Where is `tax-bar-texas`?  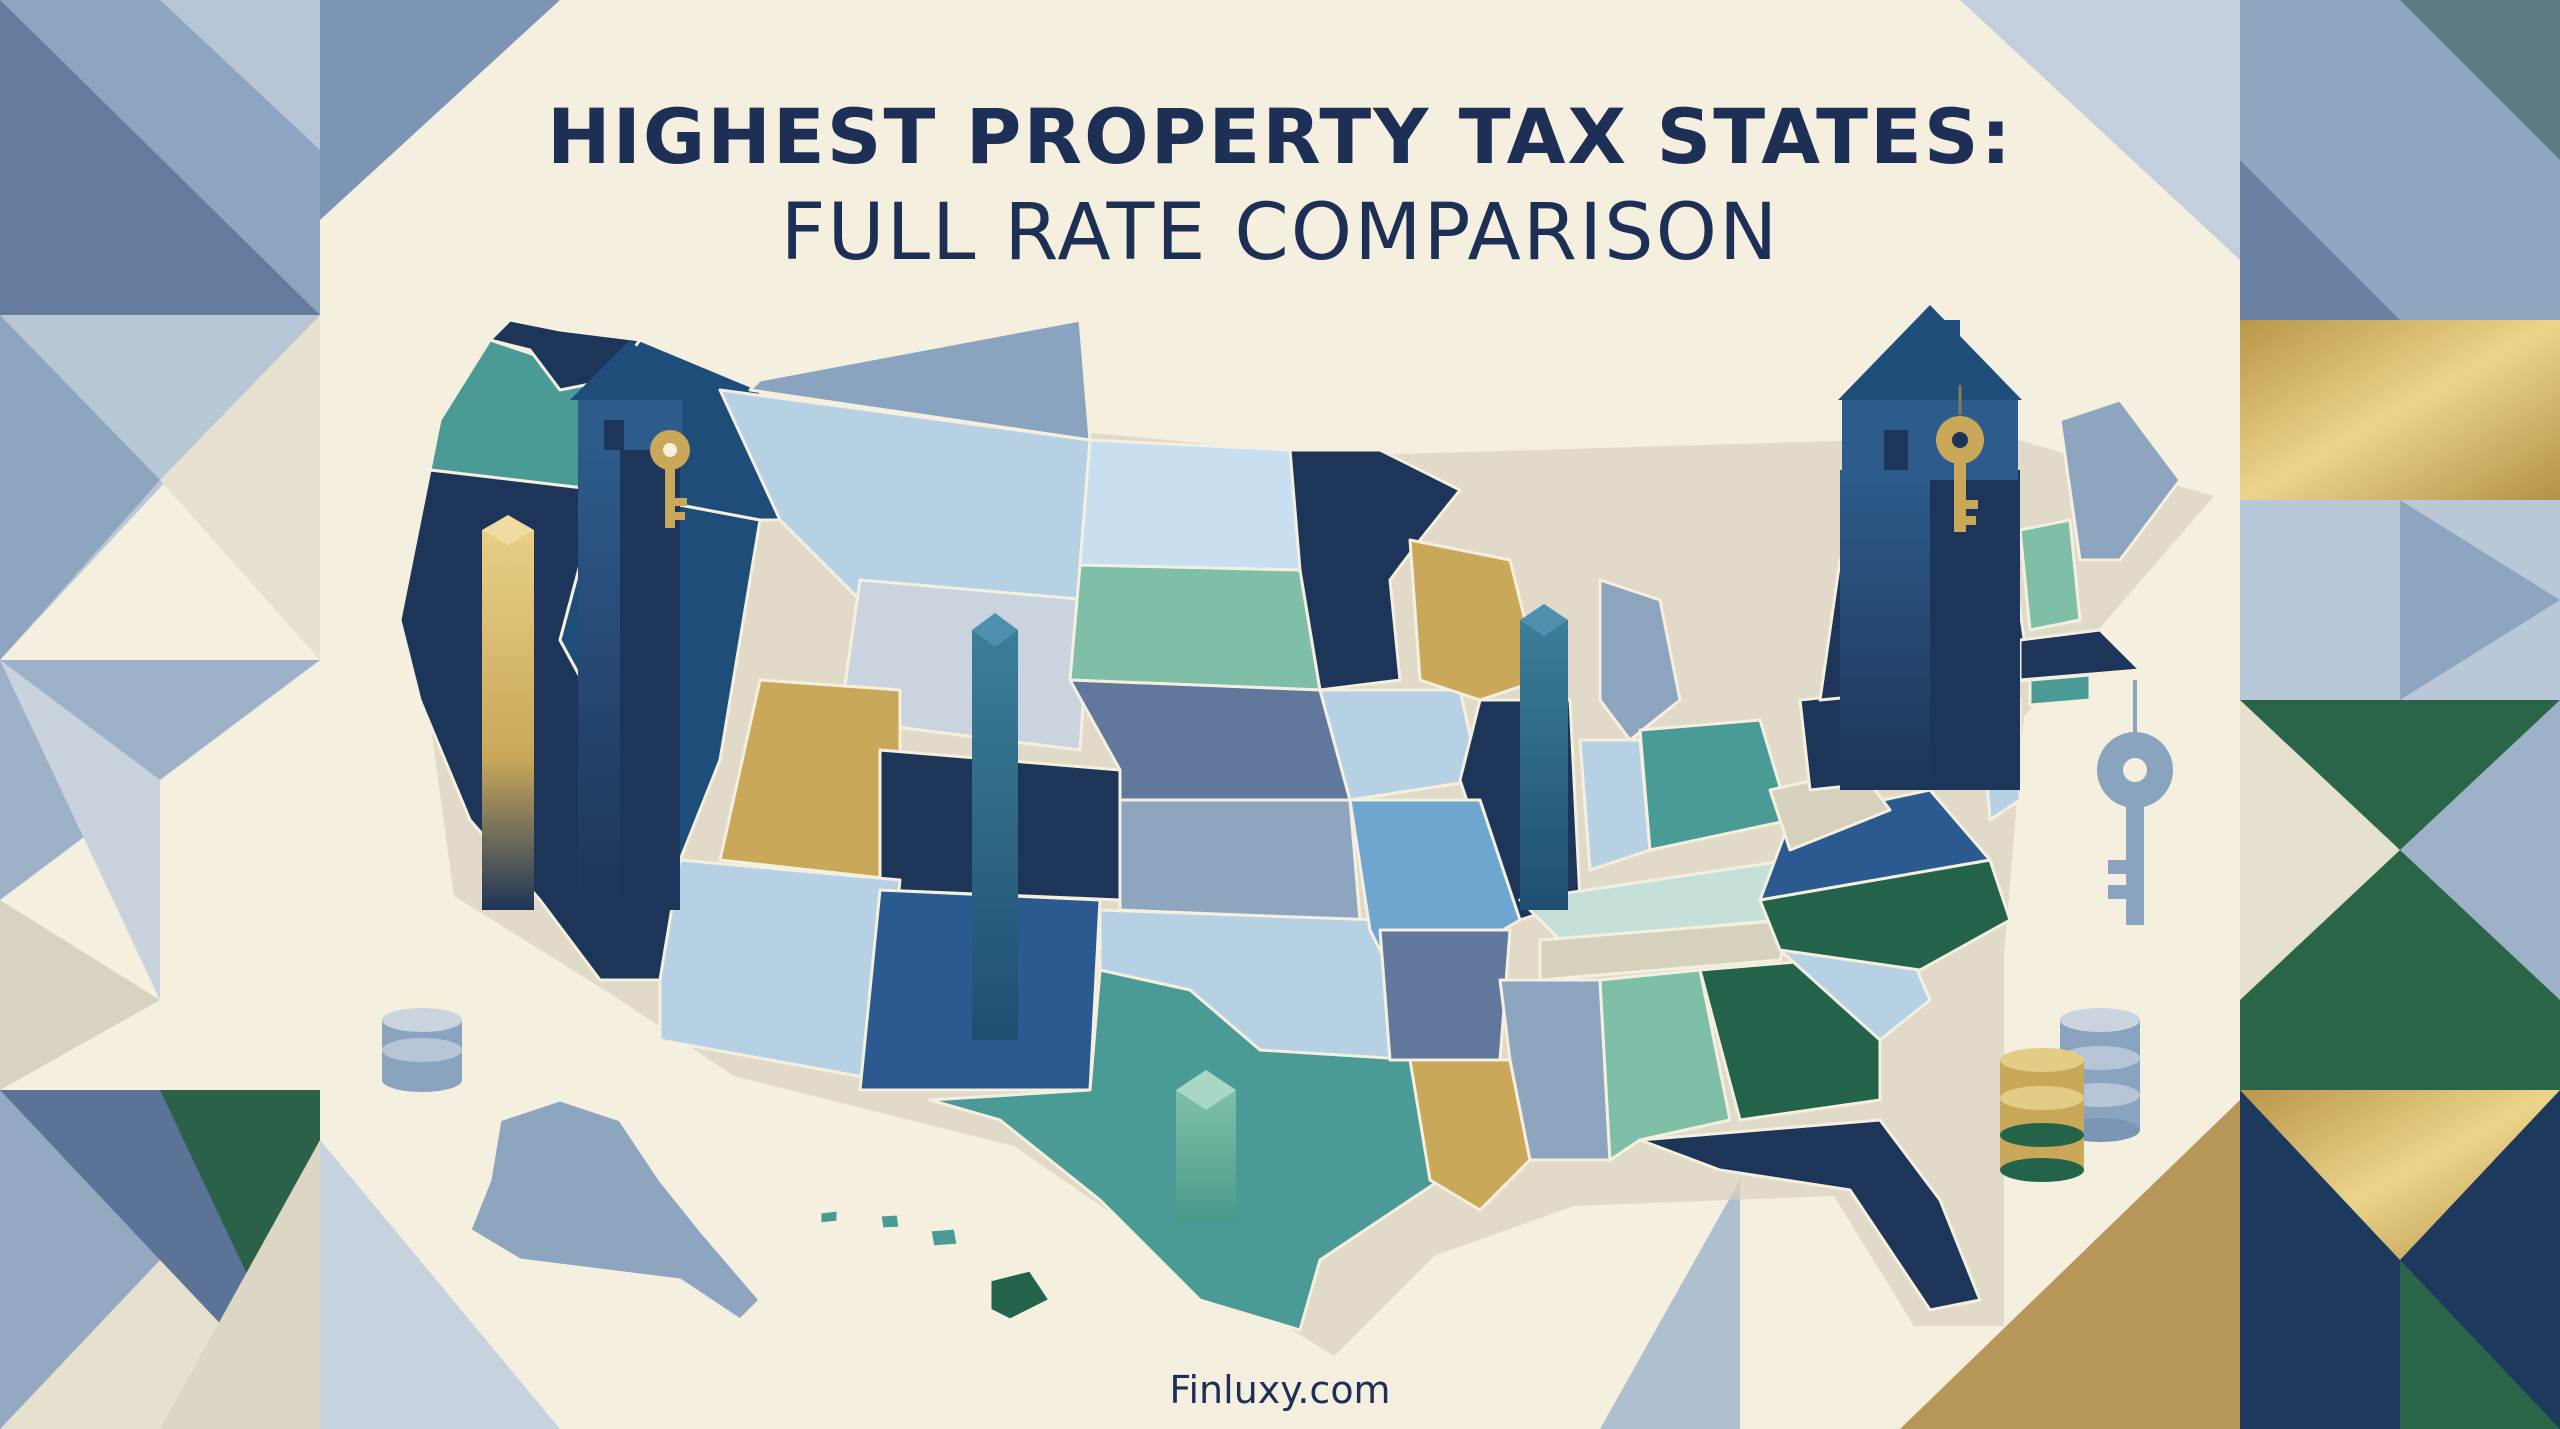 tax-bar-texas is located at coordinates (1206, 1145).